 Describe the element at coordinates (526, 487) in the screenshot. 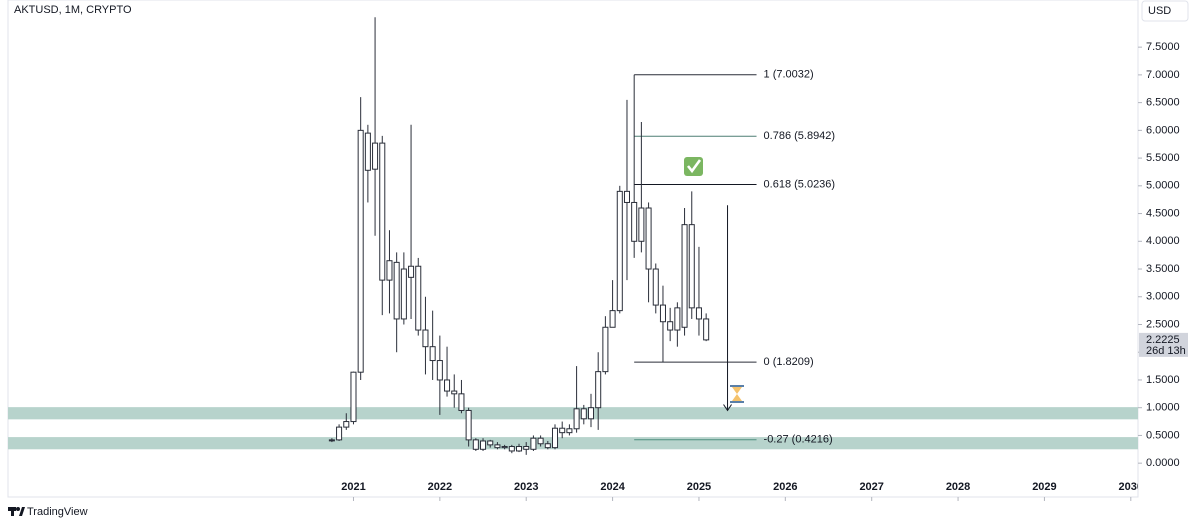

I see `x-tick-label: 2023` at that location.